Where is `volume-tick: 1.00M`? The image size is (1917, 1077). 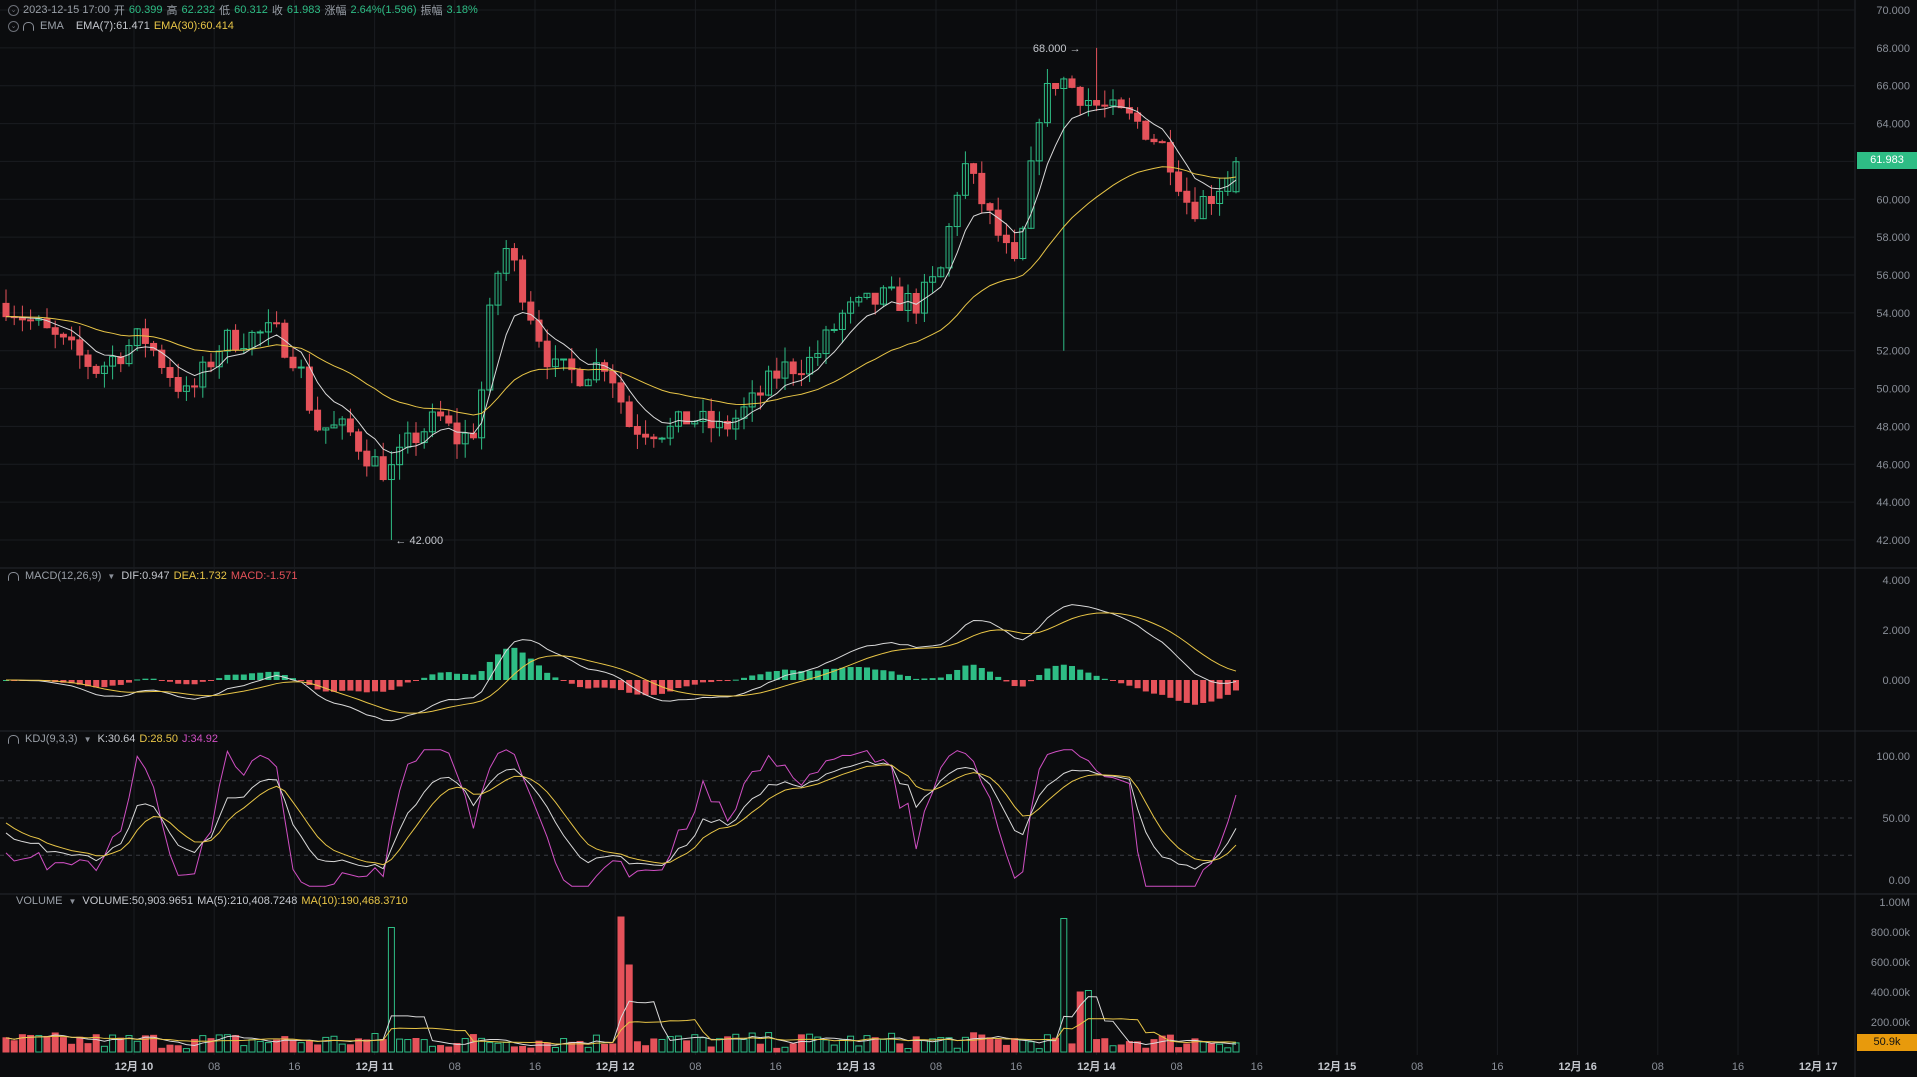 volume-tick: 1.00M is located at coordinates (1894, 903).